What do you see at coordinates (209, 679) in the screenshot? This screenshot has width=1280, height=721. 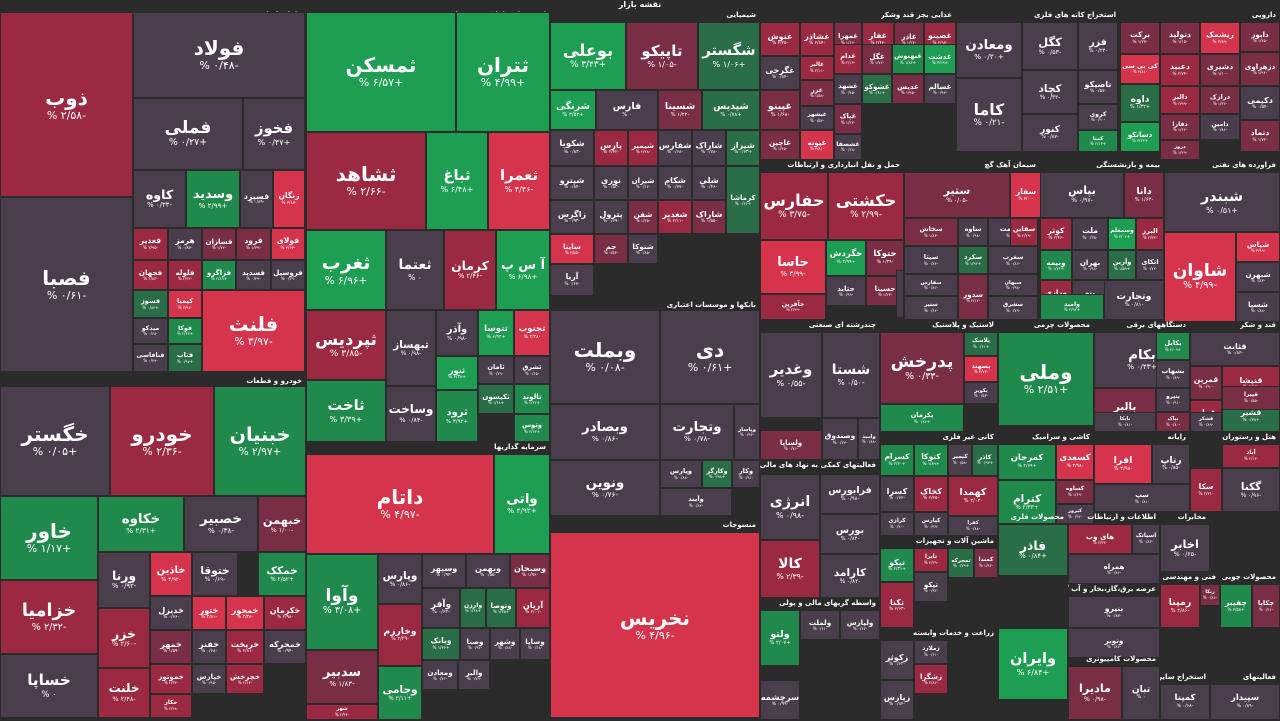 I see `stock-tile: خپارس -۰/۹۵ %` at bounding box center [209, 679].